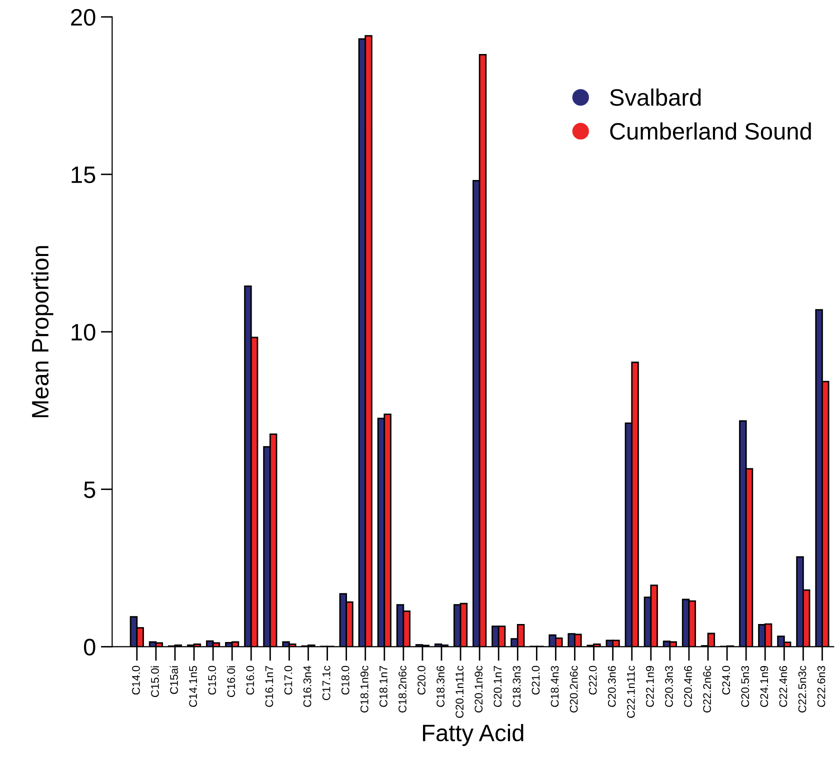 The height and width of the screenshot is (769, 837). I want to click on x-tick-label: C14.0, so click(136, 680).